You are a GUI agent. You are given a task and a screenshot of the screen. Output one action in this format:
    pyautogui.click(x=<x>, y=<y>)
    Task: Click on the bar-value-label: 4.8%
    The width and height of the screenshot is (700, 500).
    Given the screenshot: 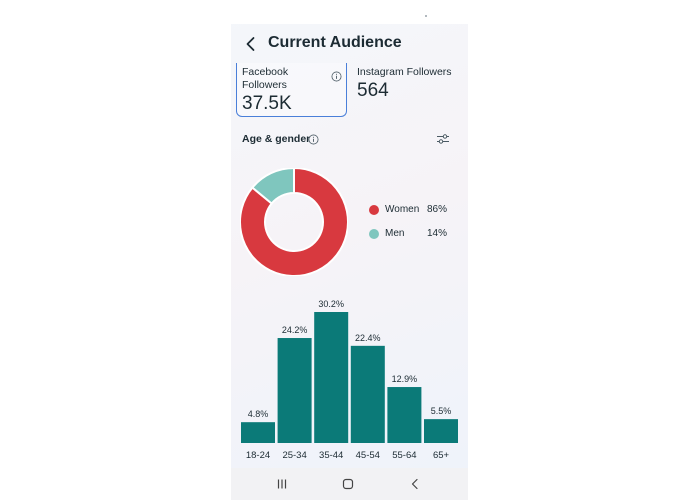 What is the action you would take?
    pyautogui.click(x=258, y=414)
    